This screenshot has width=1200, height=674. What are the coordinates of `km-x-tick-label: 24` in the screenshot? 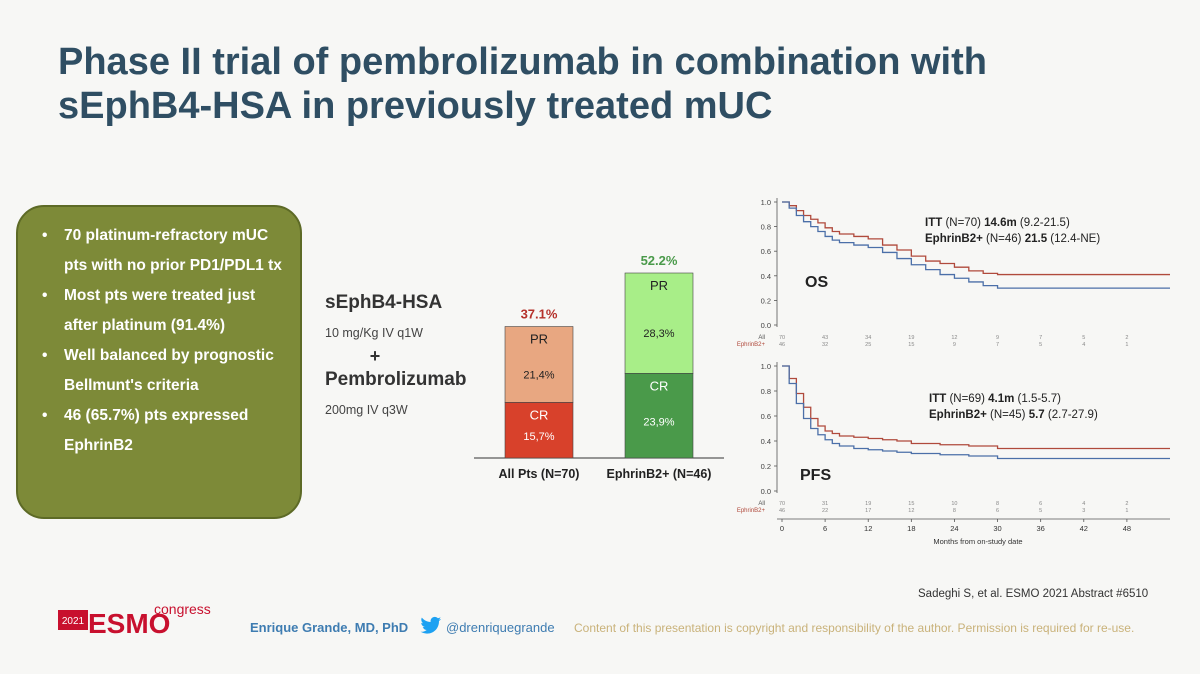 It's located at (954, 528).